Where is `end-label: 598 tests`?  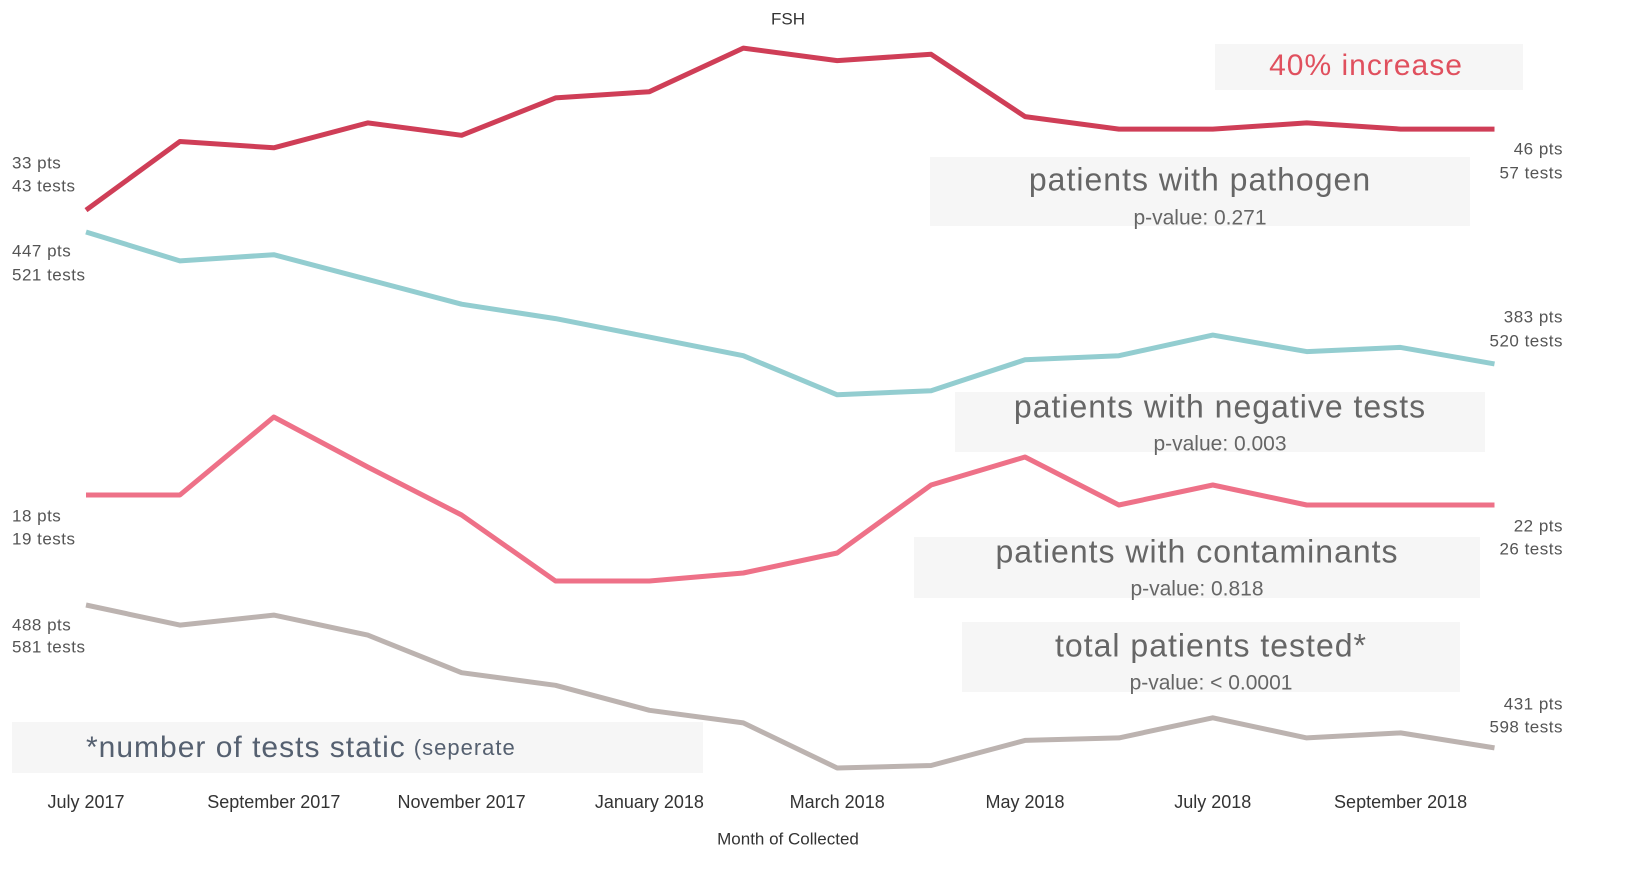 end-label: 598 tests is located at coordinates (1527, 726).